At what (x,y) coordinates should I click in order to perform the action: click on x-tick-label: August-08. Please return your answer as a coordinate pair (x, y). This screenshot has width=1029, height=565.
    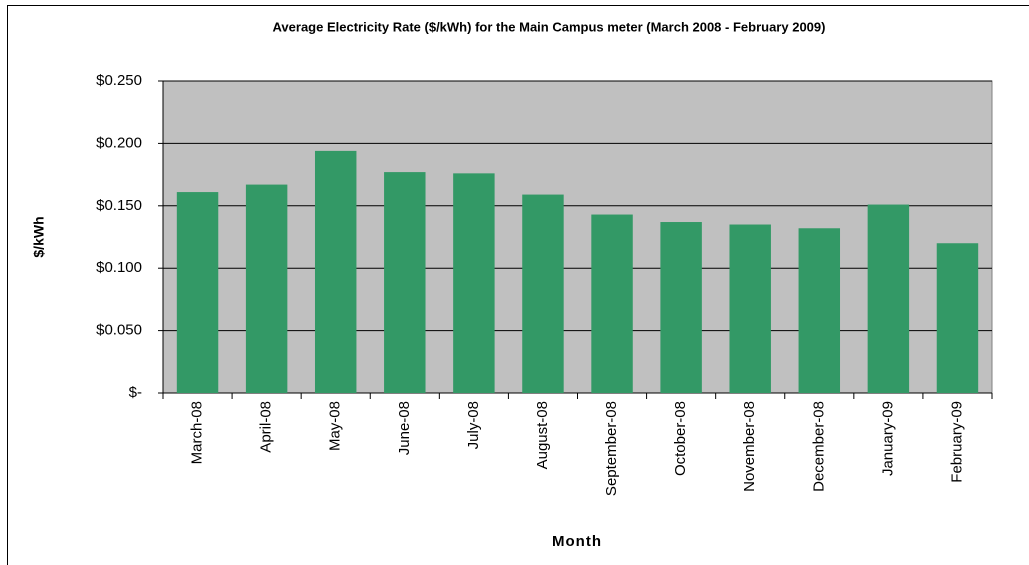
    Looking at the image, I should click on (542, 435).